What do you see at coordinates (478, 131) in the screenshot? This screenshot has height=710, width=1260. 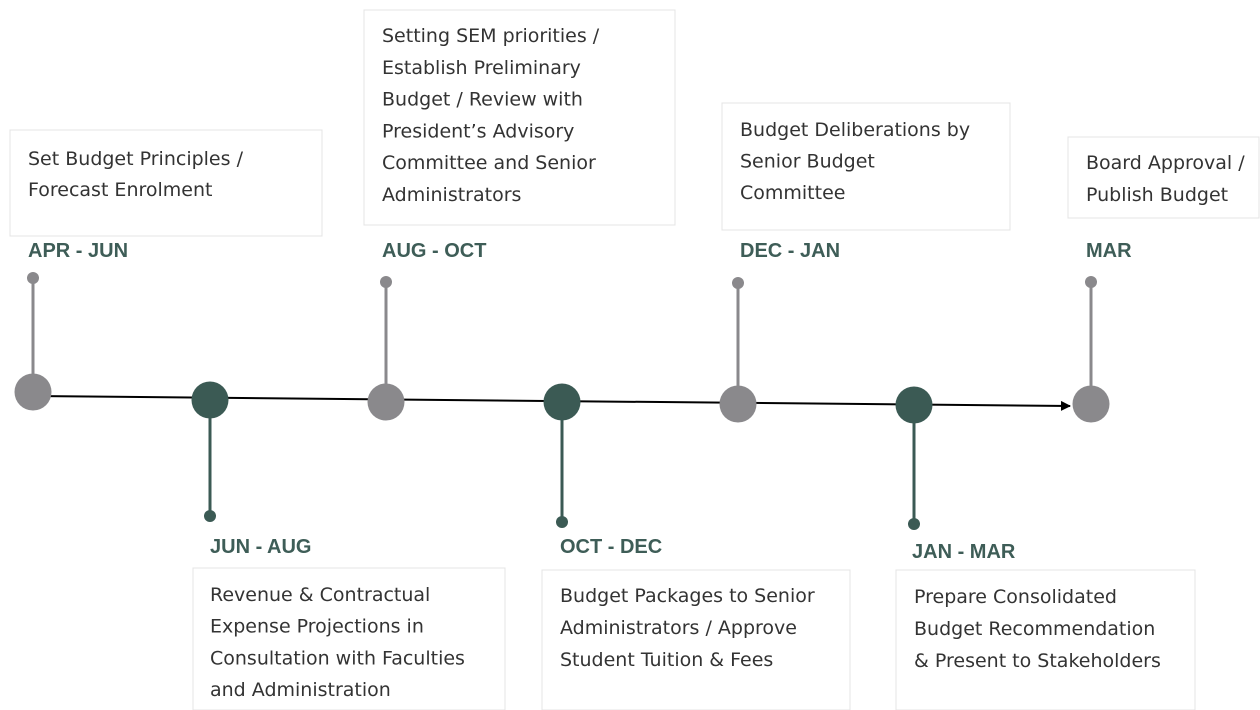 I see `description-line: President’s Advisory` at bounding box center [478, 131].